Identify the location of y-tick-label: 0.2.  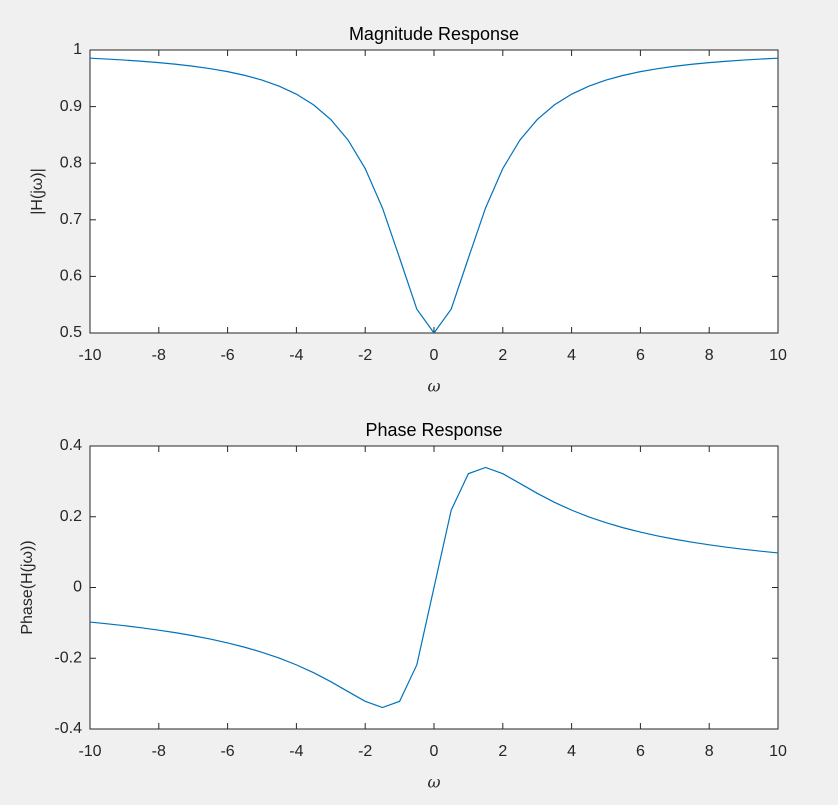
(71, 516).